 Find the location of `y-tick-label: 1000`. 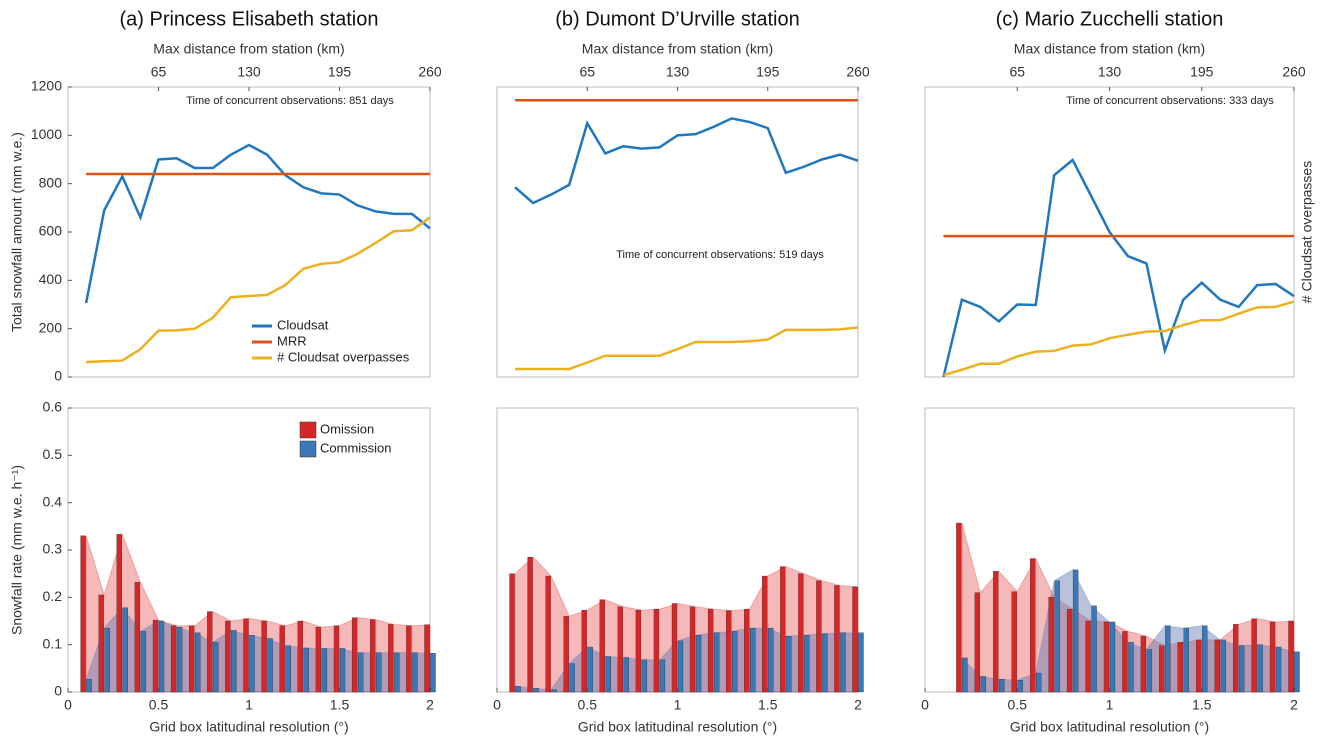

y-tick-label: 1000 is located at coordinates (46, 134).